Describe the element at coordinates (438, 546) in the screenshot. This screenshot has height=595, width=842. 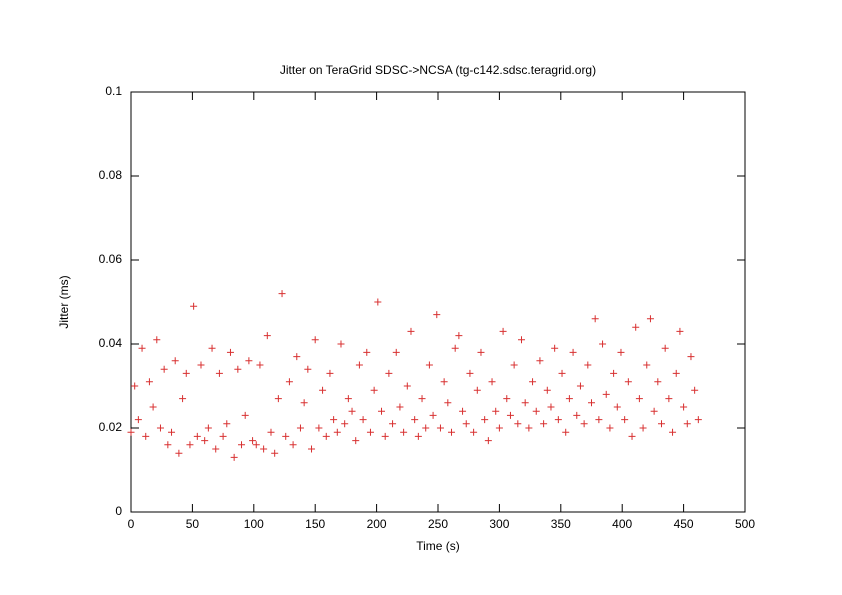
I see `x-axis-label: Time (s)` at that location.